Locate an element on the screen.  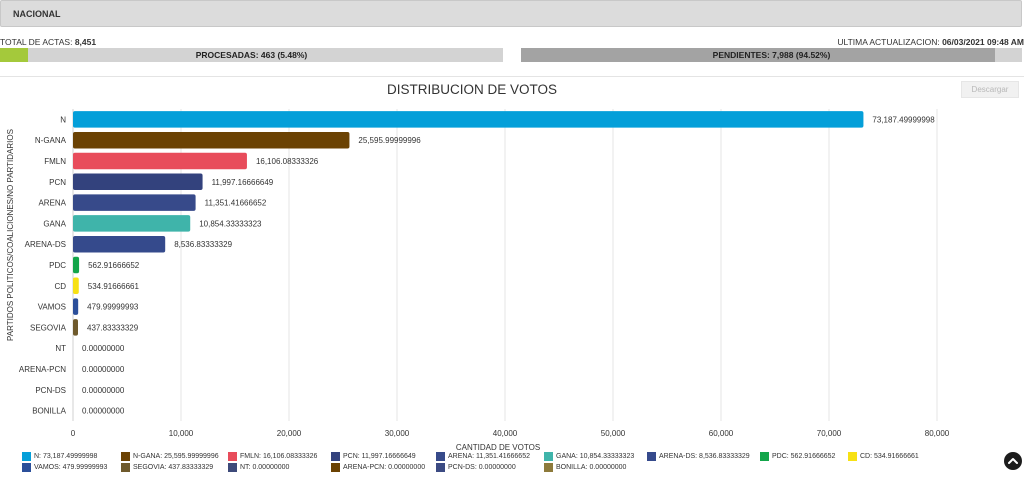
y-tick-label: FMLN is located at coordinates (55, 161).